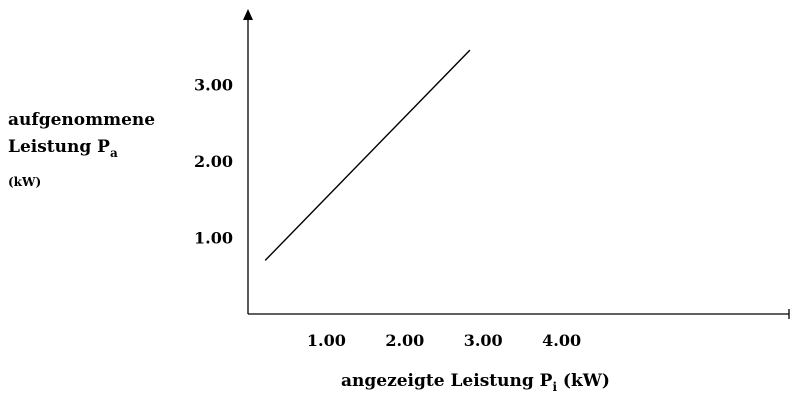 Image resolution: width=790 pixels, height=396 pixels. Describe the element at coordinates (447, 381) in the screenshot. I see `x-axis-title-main: angezeigte Leistung P` at that location.